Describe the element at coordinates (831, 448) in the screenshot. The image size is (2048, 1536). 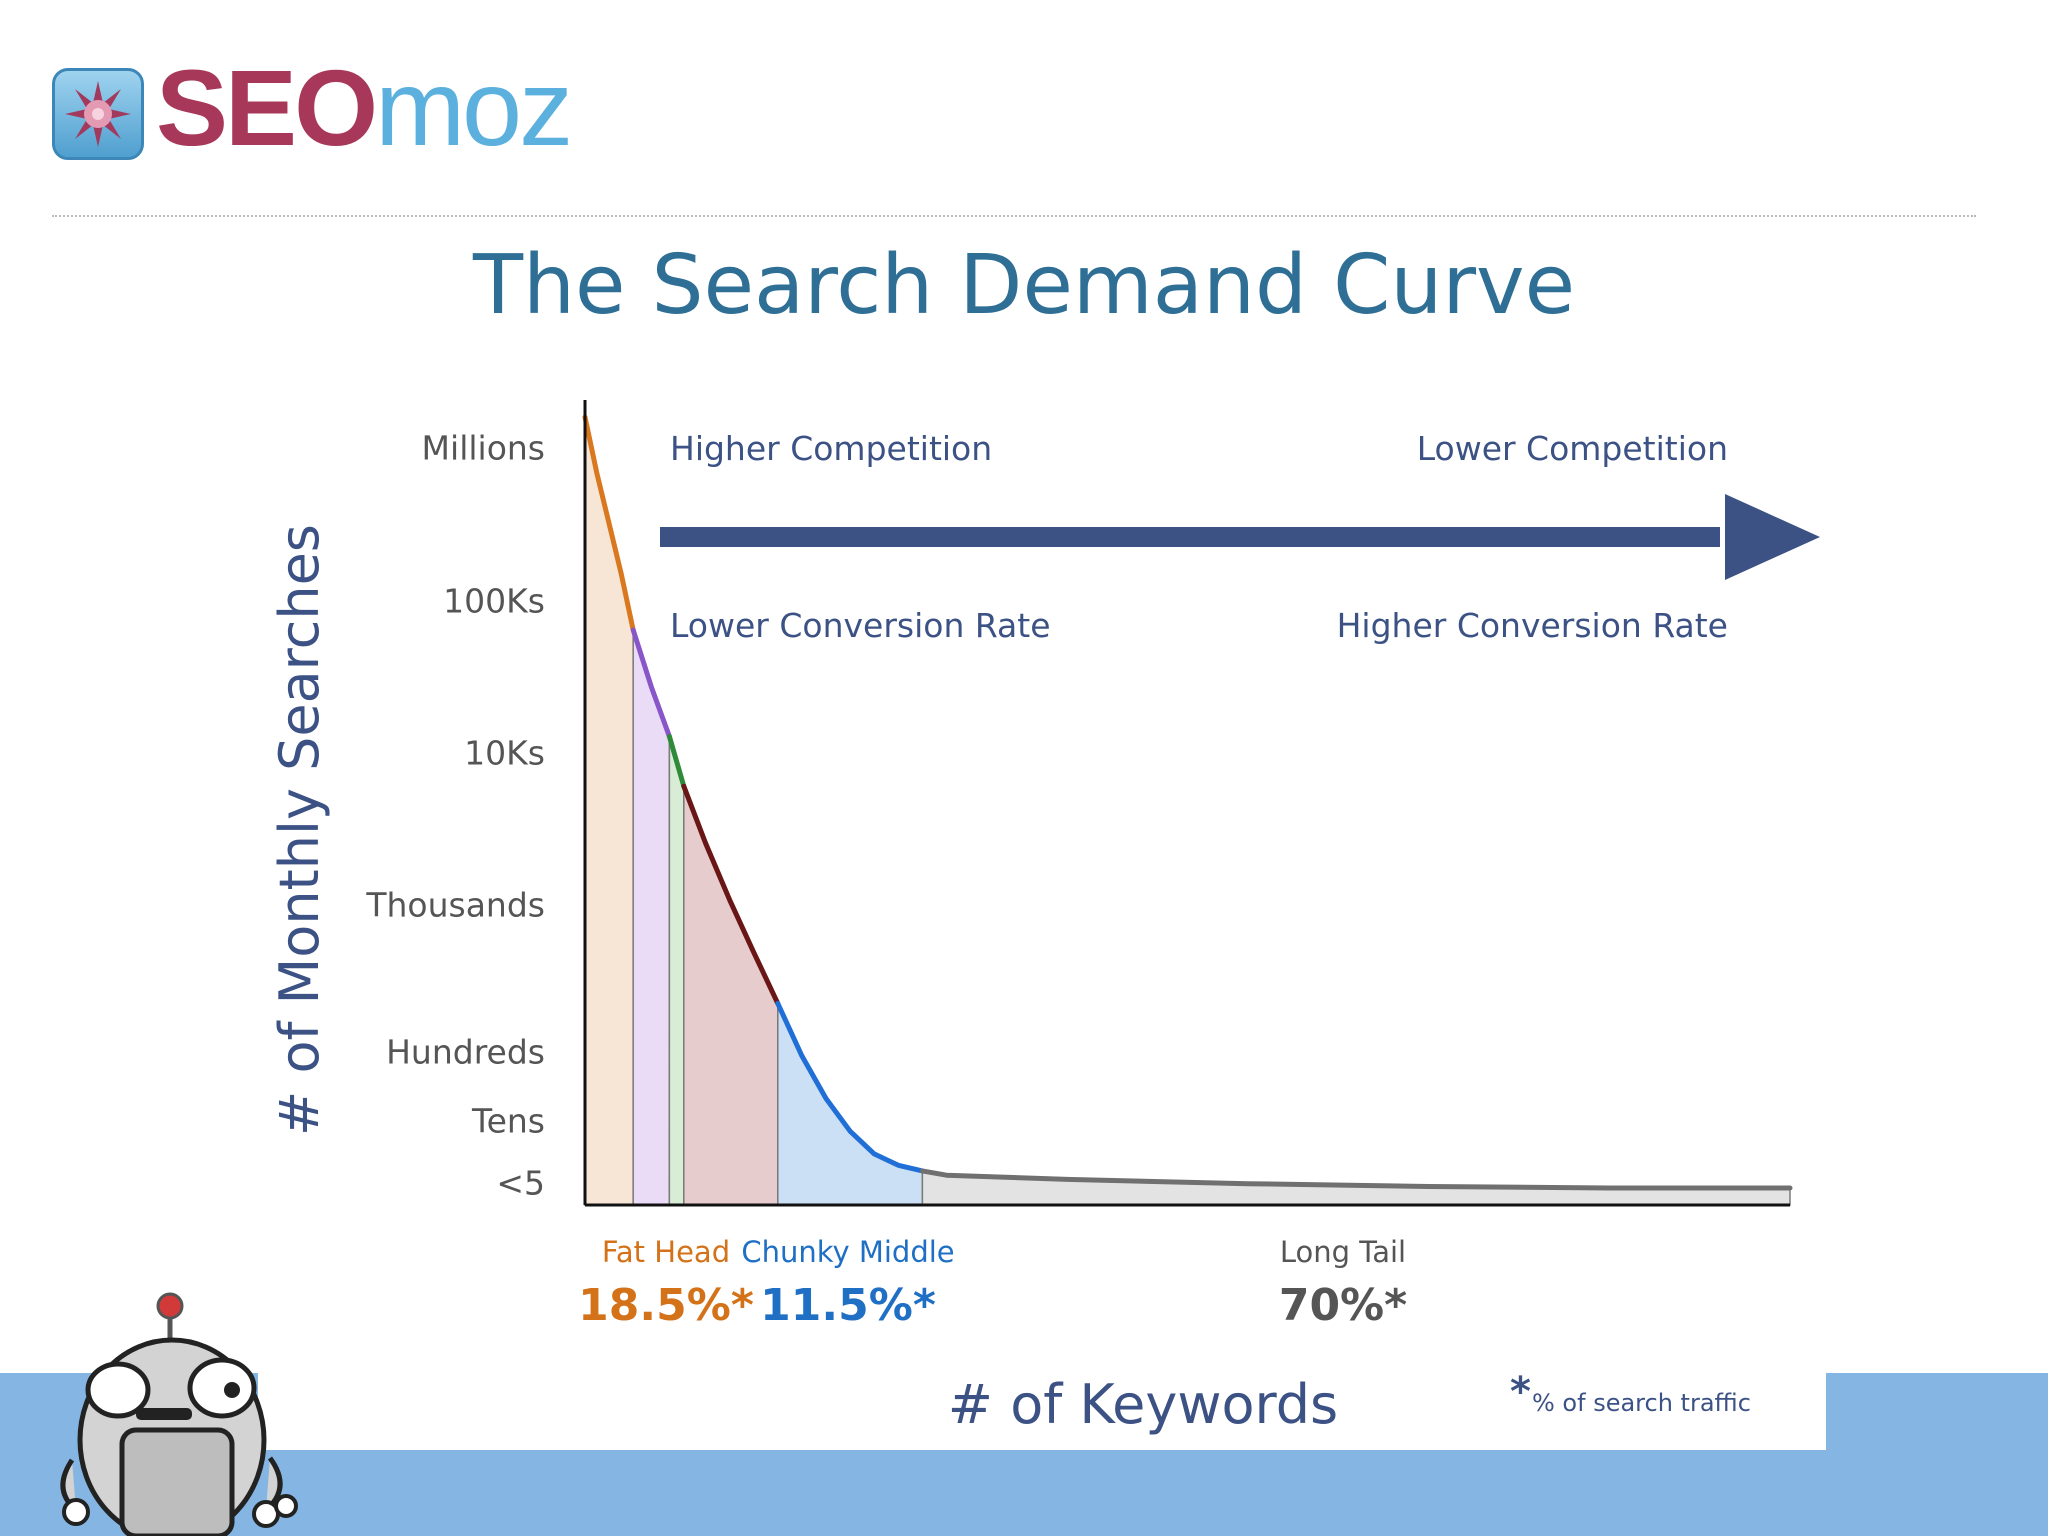
I see `higher-competition-label: Higher Competition` at that location.